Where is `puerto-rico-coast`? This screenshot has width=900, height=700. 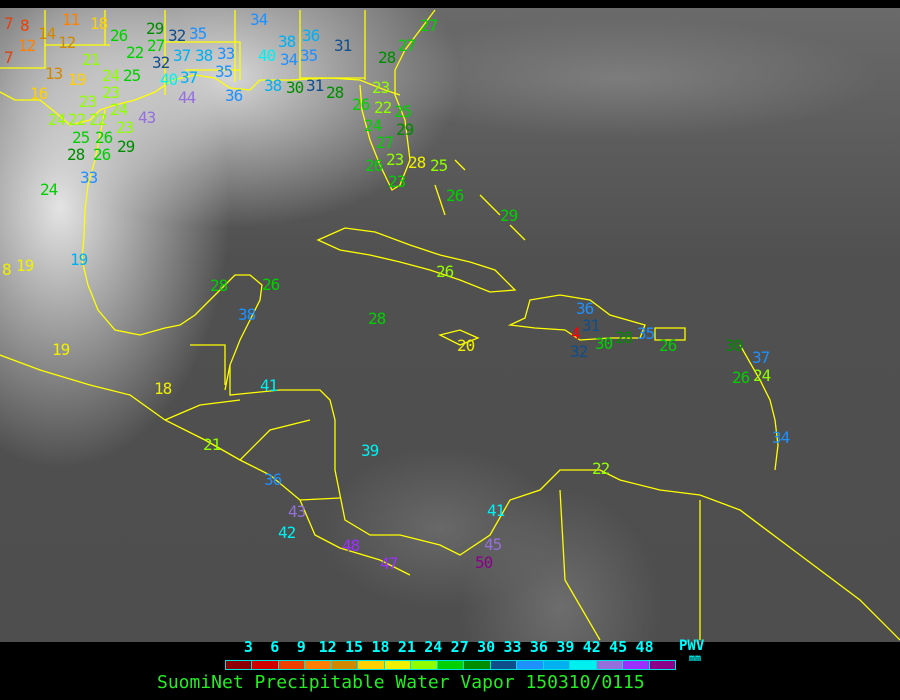
puerto-rico-coast is located at coordinates (670, 334).